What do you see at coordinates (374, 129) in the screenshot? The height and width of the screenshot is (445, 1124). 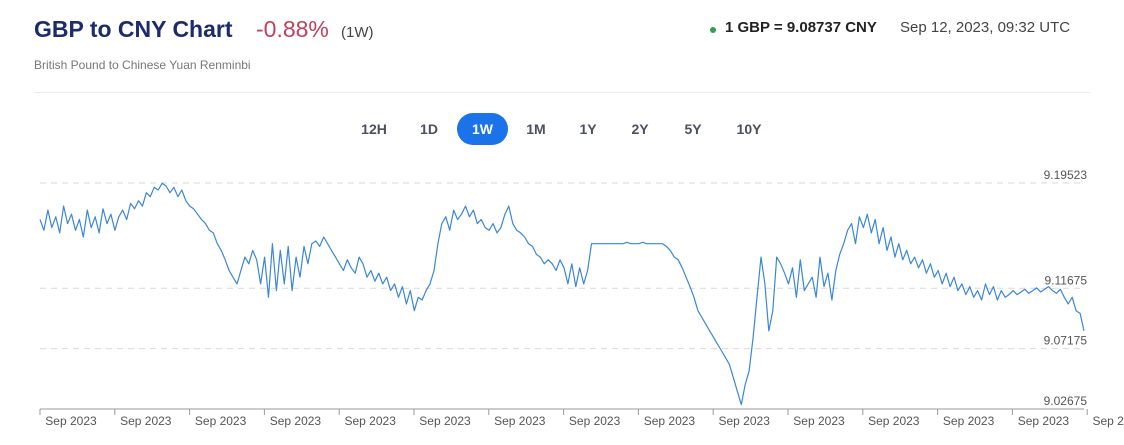 I see `tab-12h: 12H` at bounding box center [374, 129].